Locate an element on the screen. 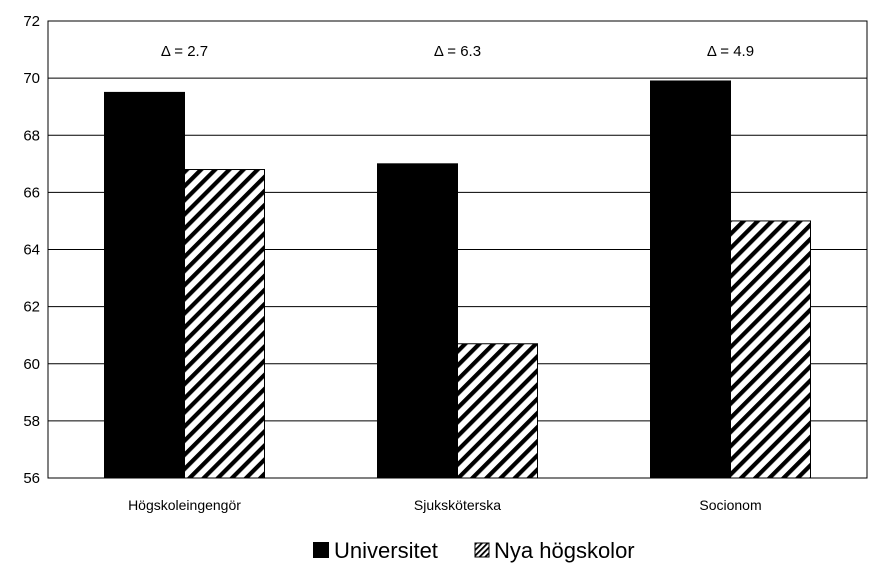 The image size is (882, 563). y-tick-label: 62 is located at coordinates (31, 307).